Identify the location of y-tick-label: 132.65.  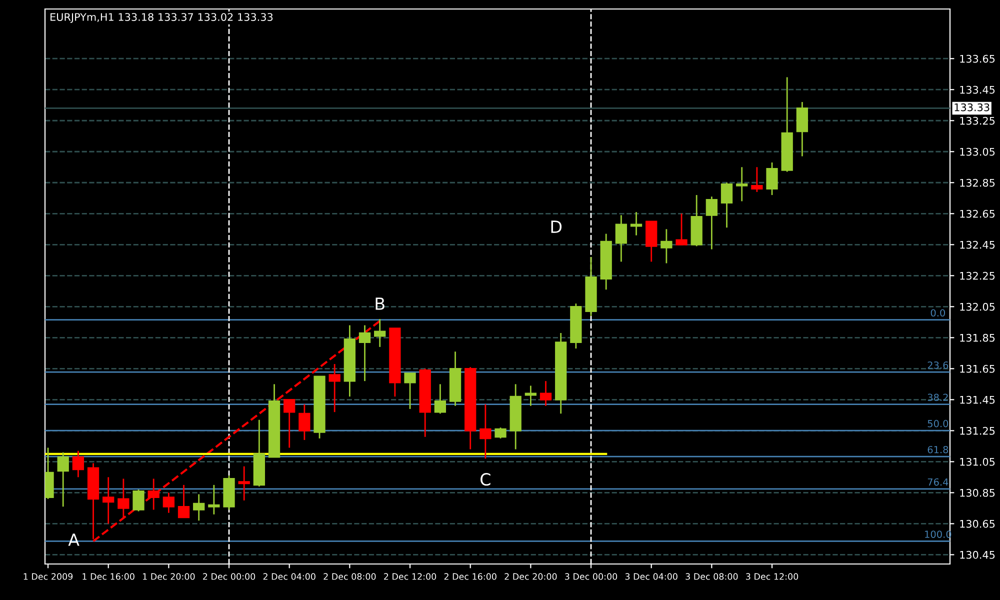
(977, 214).